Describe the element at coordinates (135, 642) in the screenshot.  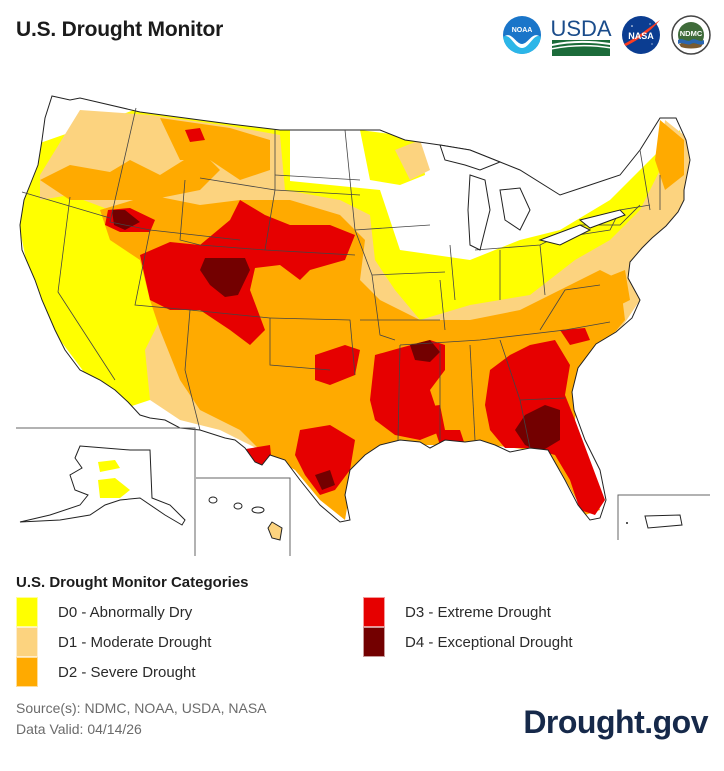
I see `legend-label: D1 - Moderate Drought` at that location.